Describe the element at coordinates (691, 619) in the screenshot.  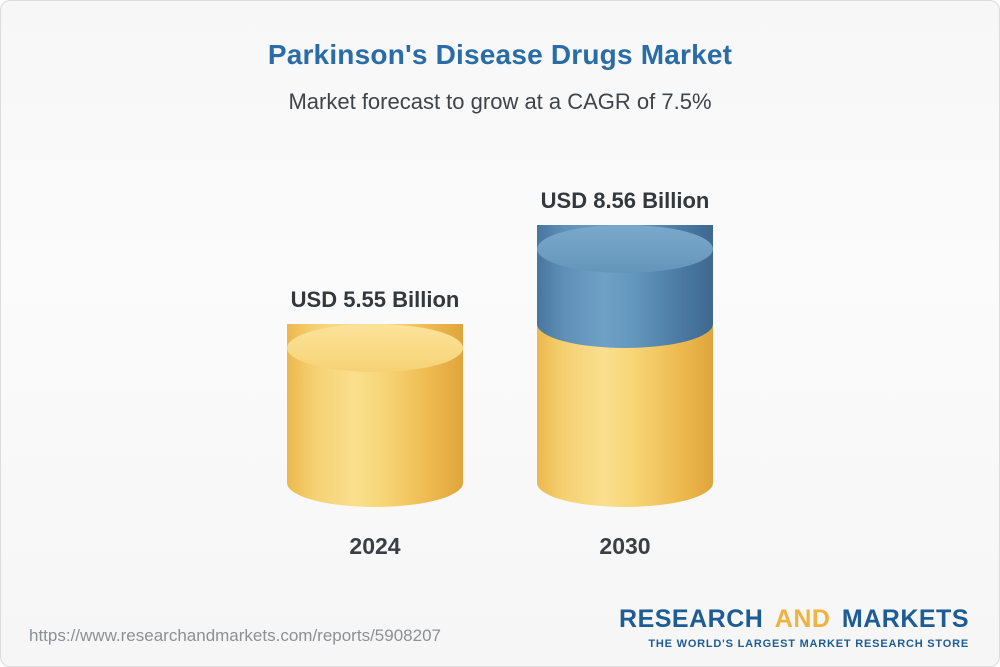
I see `logo-word-research: RESEARCH` at that location.